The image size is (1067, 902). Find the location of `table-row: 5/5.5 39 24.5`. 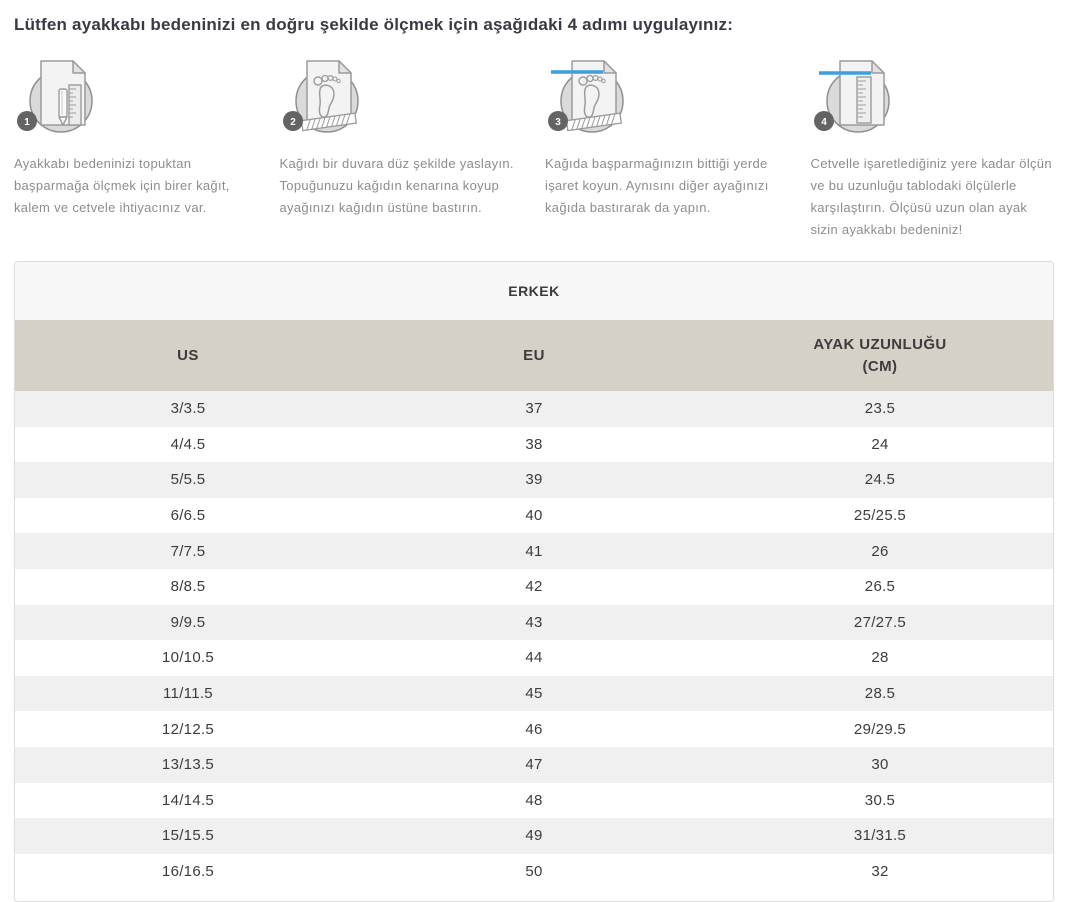

table-row: 5/5.5 39 24.5 is located at coordinates (534, 480).